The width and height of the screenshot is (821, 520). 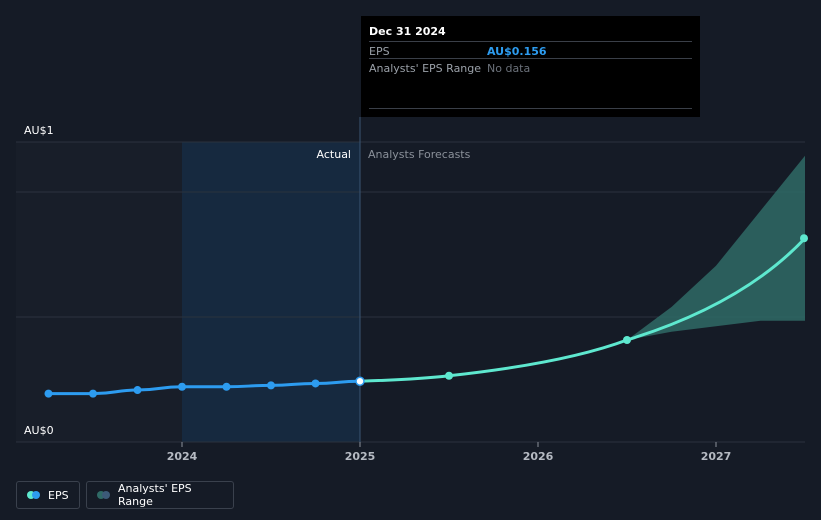 I want to click on tooltip-date: Dec 31 2024, so click(x=407, y=31).